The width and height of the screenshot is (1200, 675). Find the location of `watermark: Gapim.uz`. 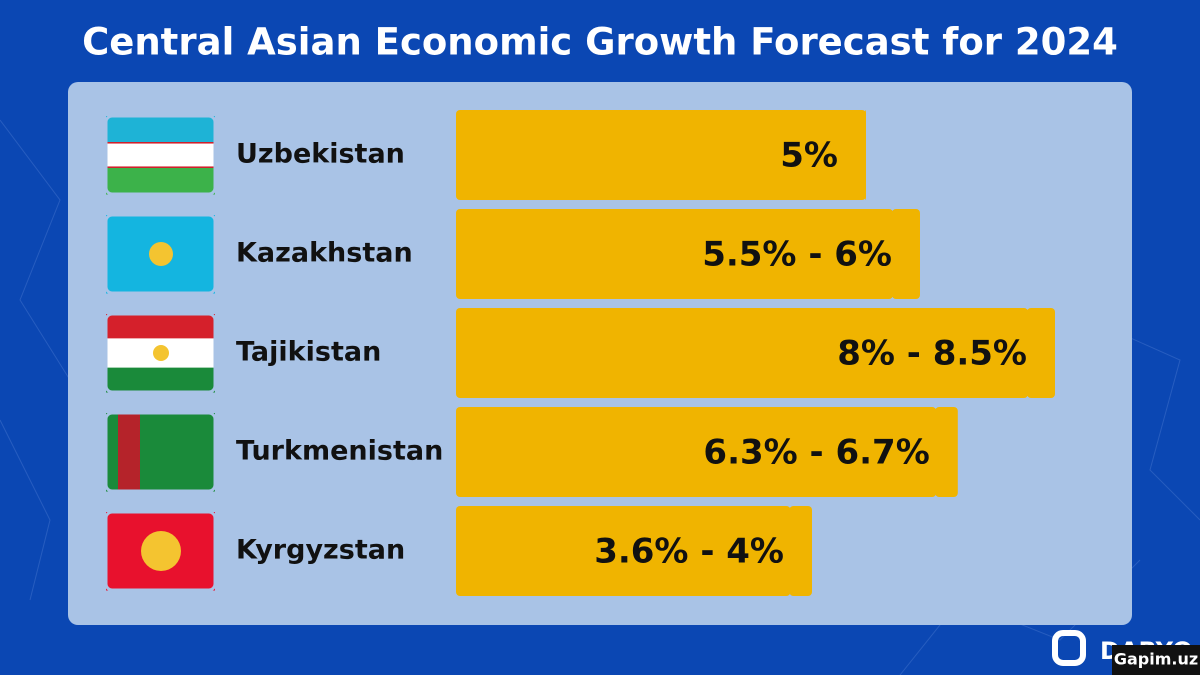

watermark: Gapim.uz is located at coordinates (1156, 659).